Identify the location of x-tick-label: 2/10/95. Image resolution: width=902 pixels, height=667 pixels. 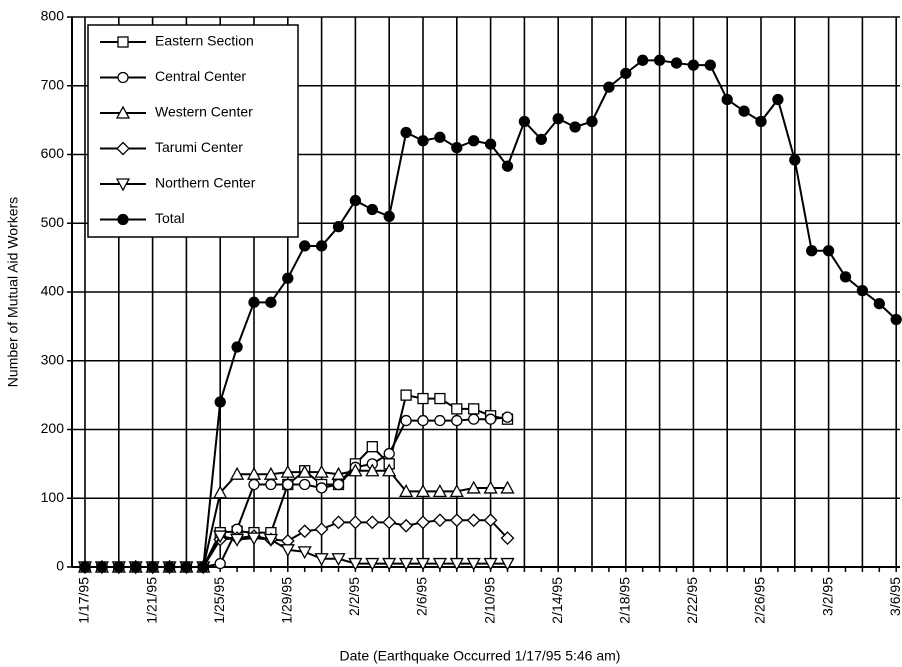
(489, 600).